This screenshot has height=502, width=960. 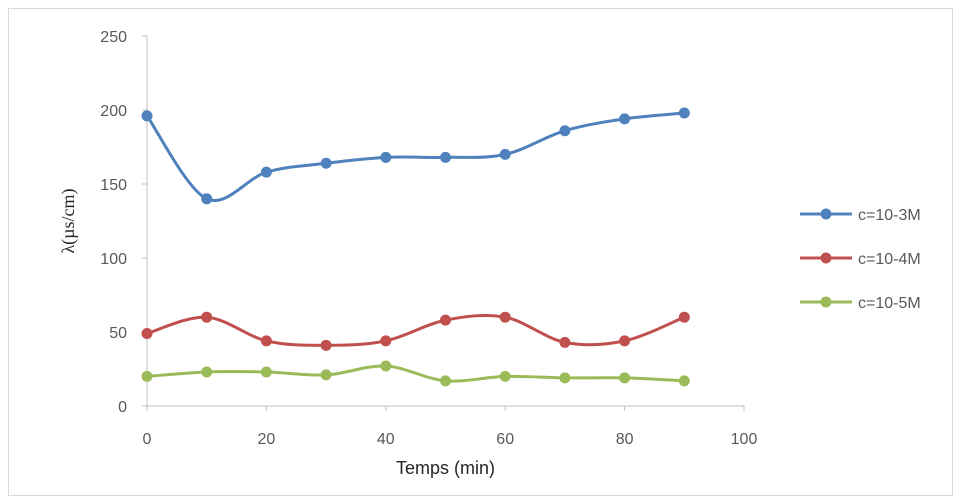 What do you see at coordinates (113, 185) in the screenshot?
I see `y-tick-label: 150` at bounding box center [113, 185].